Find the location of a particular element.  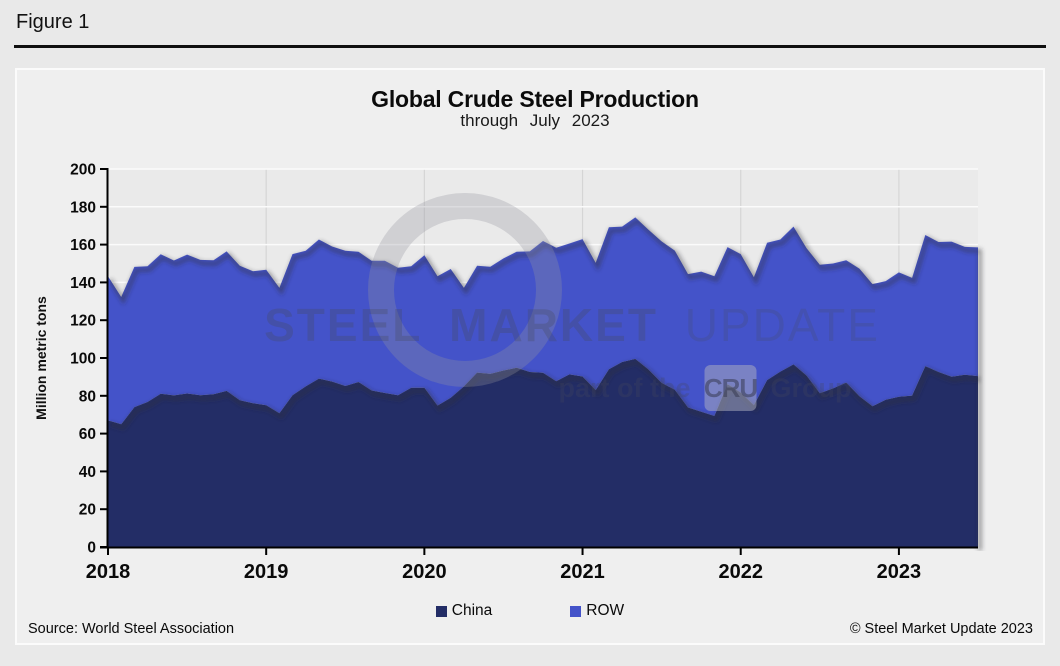

svg-text: 180 is located at coordinates (83, 207).